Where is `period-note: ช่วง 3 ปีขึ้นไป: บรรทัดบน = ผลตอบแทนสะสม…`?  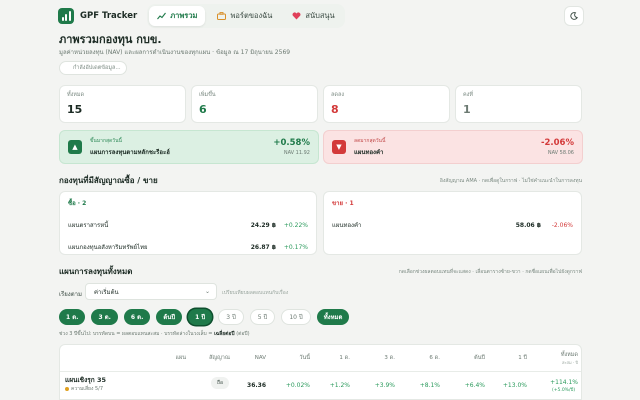
period-note: ช่วง 3 ปีขึ้นไป: บรรทัดบน = ผลตอบแทนสะสม… is located at coordinates (154, 334).